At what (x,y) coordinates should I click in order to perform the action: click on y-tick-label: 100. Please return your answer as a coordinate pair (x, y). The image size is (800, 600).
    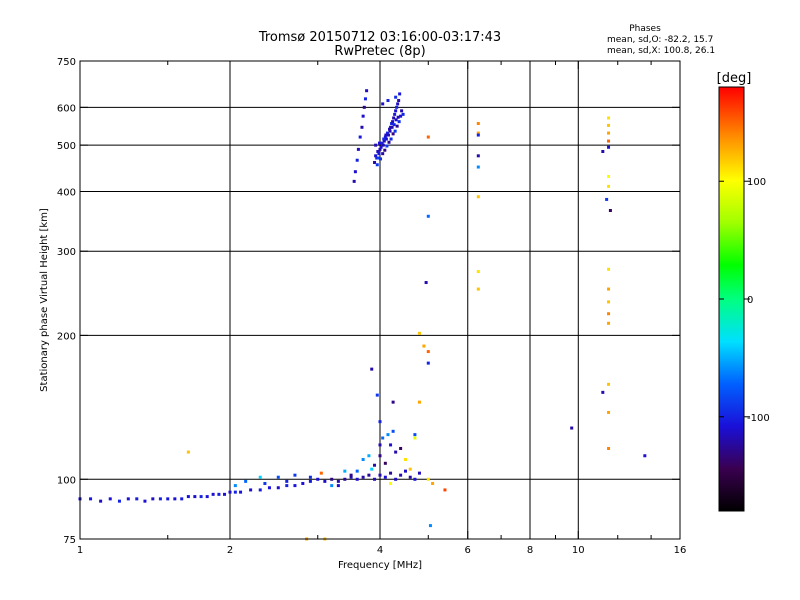
    Looking at the image, I should click on (66, 480).